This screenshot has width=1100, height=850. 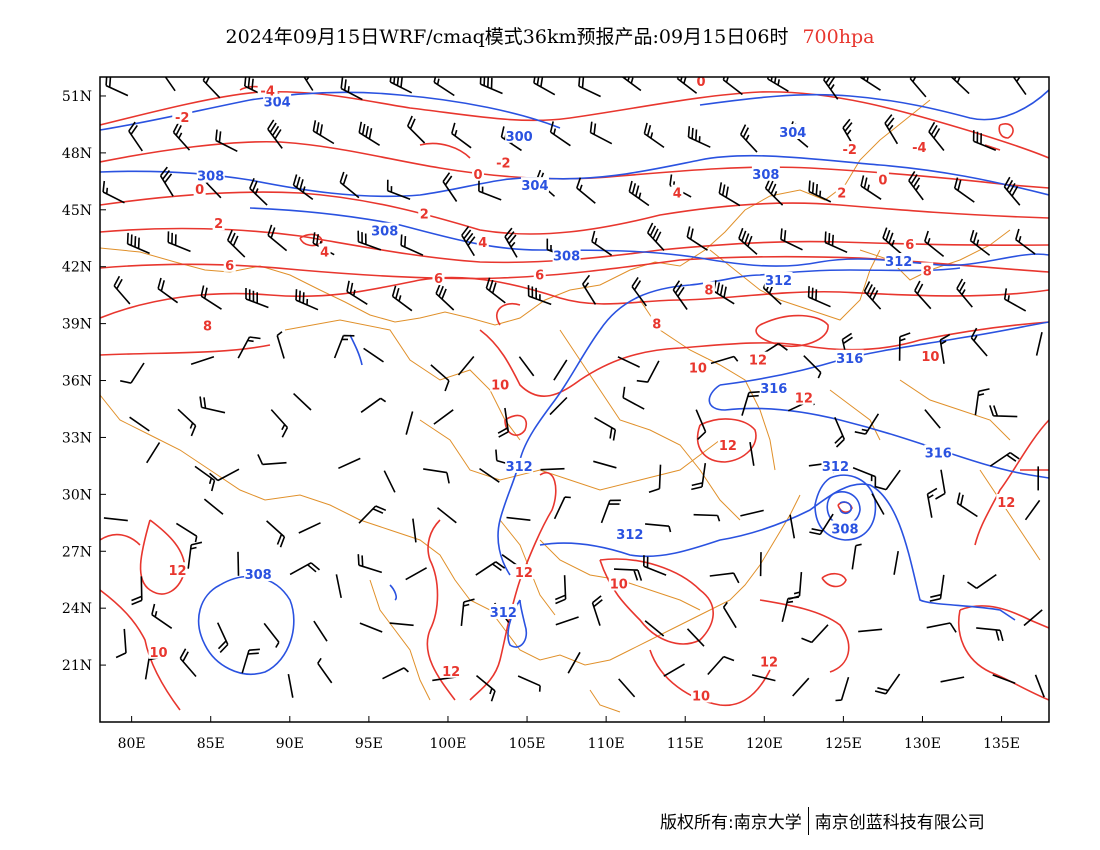 What do you see at coordinates (843, 744) in the screenshot?
I see `lon-tick-label: 125E` at bounding box center [843, 744].